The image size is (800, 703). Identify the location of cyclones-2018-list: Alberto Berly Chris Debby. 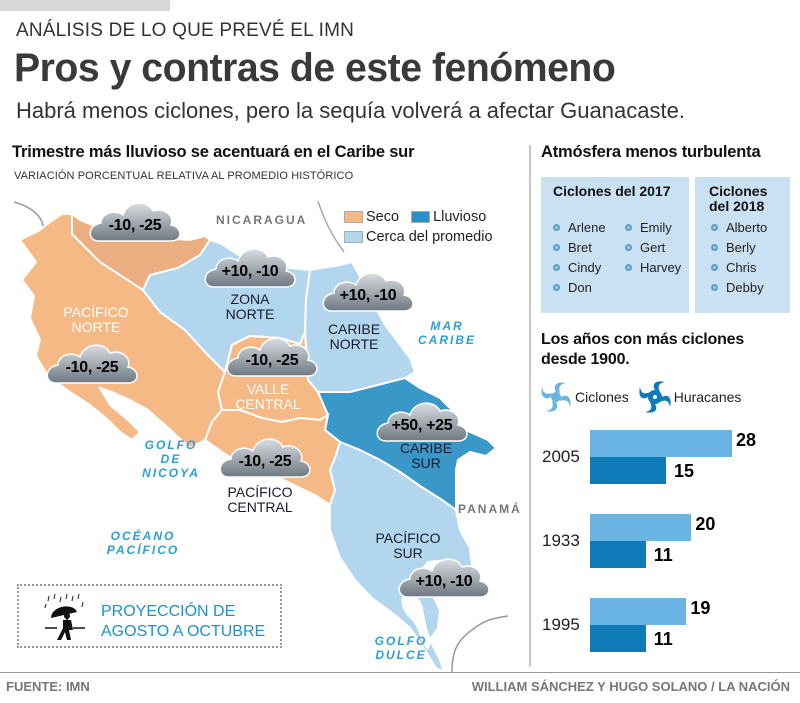
(739, 257).